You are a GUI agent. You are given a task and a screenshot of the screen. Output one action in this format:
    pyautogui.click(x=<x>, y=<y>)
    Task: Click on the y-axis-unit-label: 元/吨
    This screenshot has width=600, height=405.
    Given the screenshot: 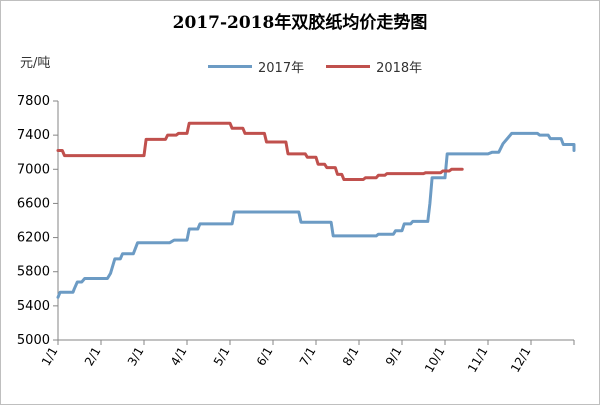 What is the action you would take?
    pyautogui.click(x=35, y=63)
    